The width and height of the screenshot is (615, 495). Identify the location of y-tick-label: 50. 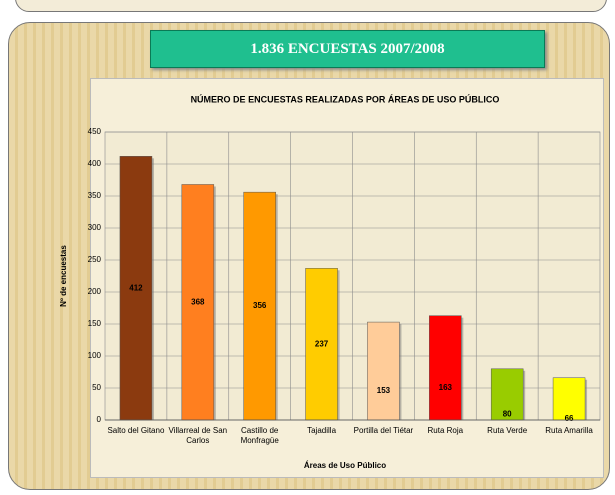
(96, 387).